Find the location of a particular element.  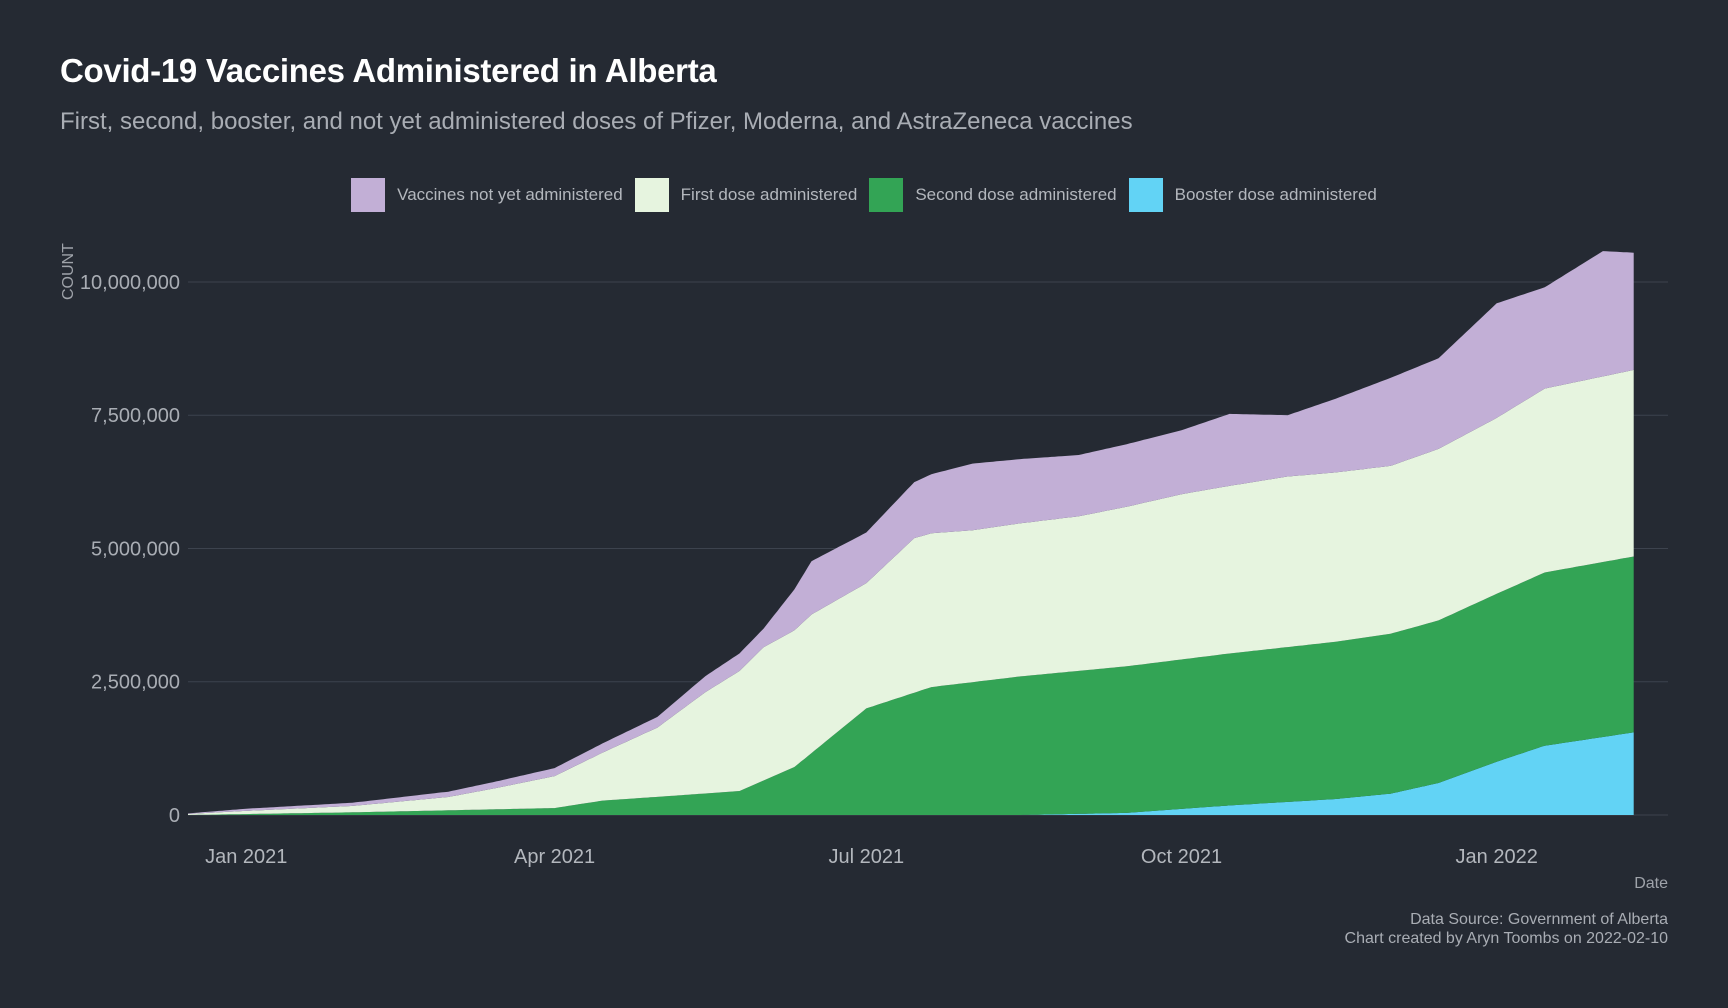

y-tick-label: 7,500,000 is located at coordinates (135, 416).